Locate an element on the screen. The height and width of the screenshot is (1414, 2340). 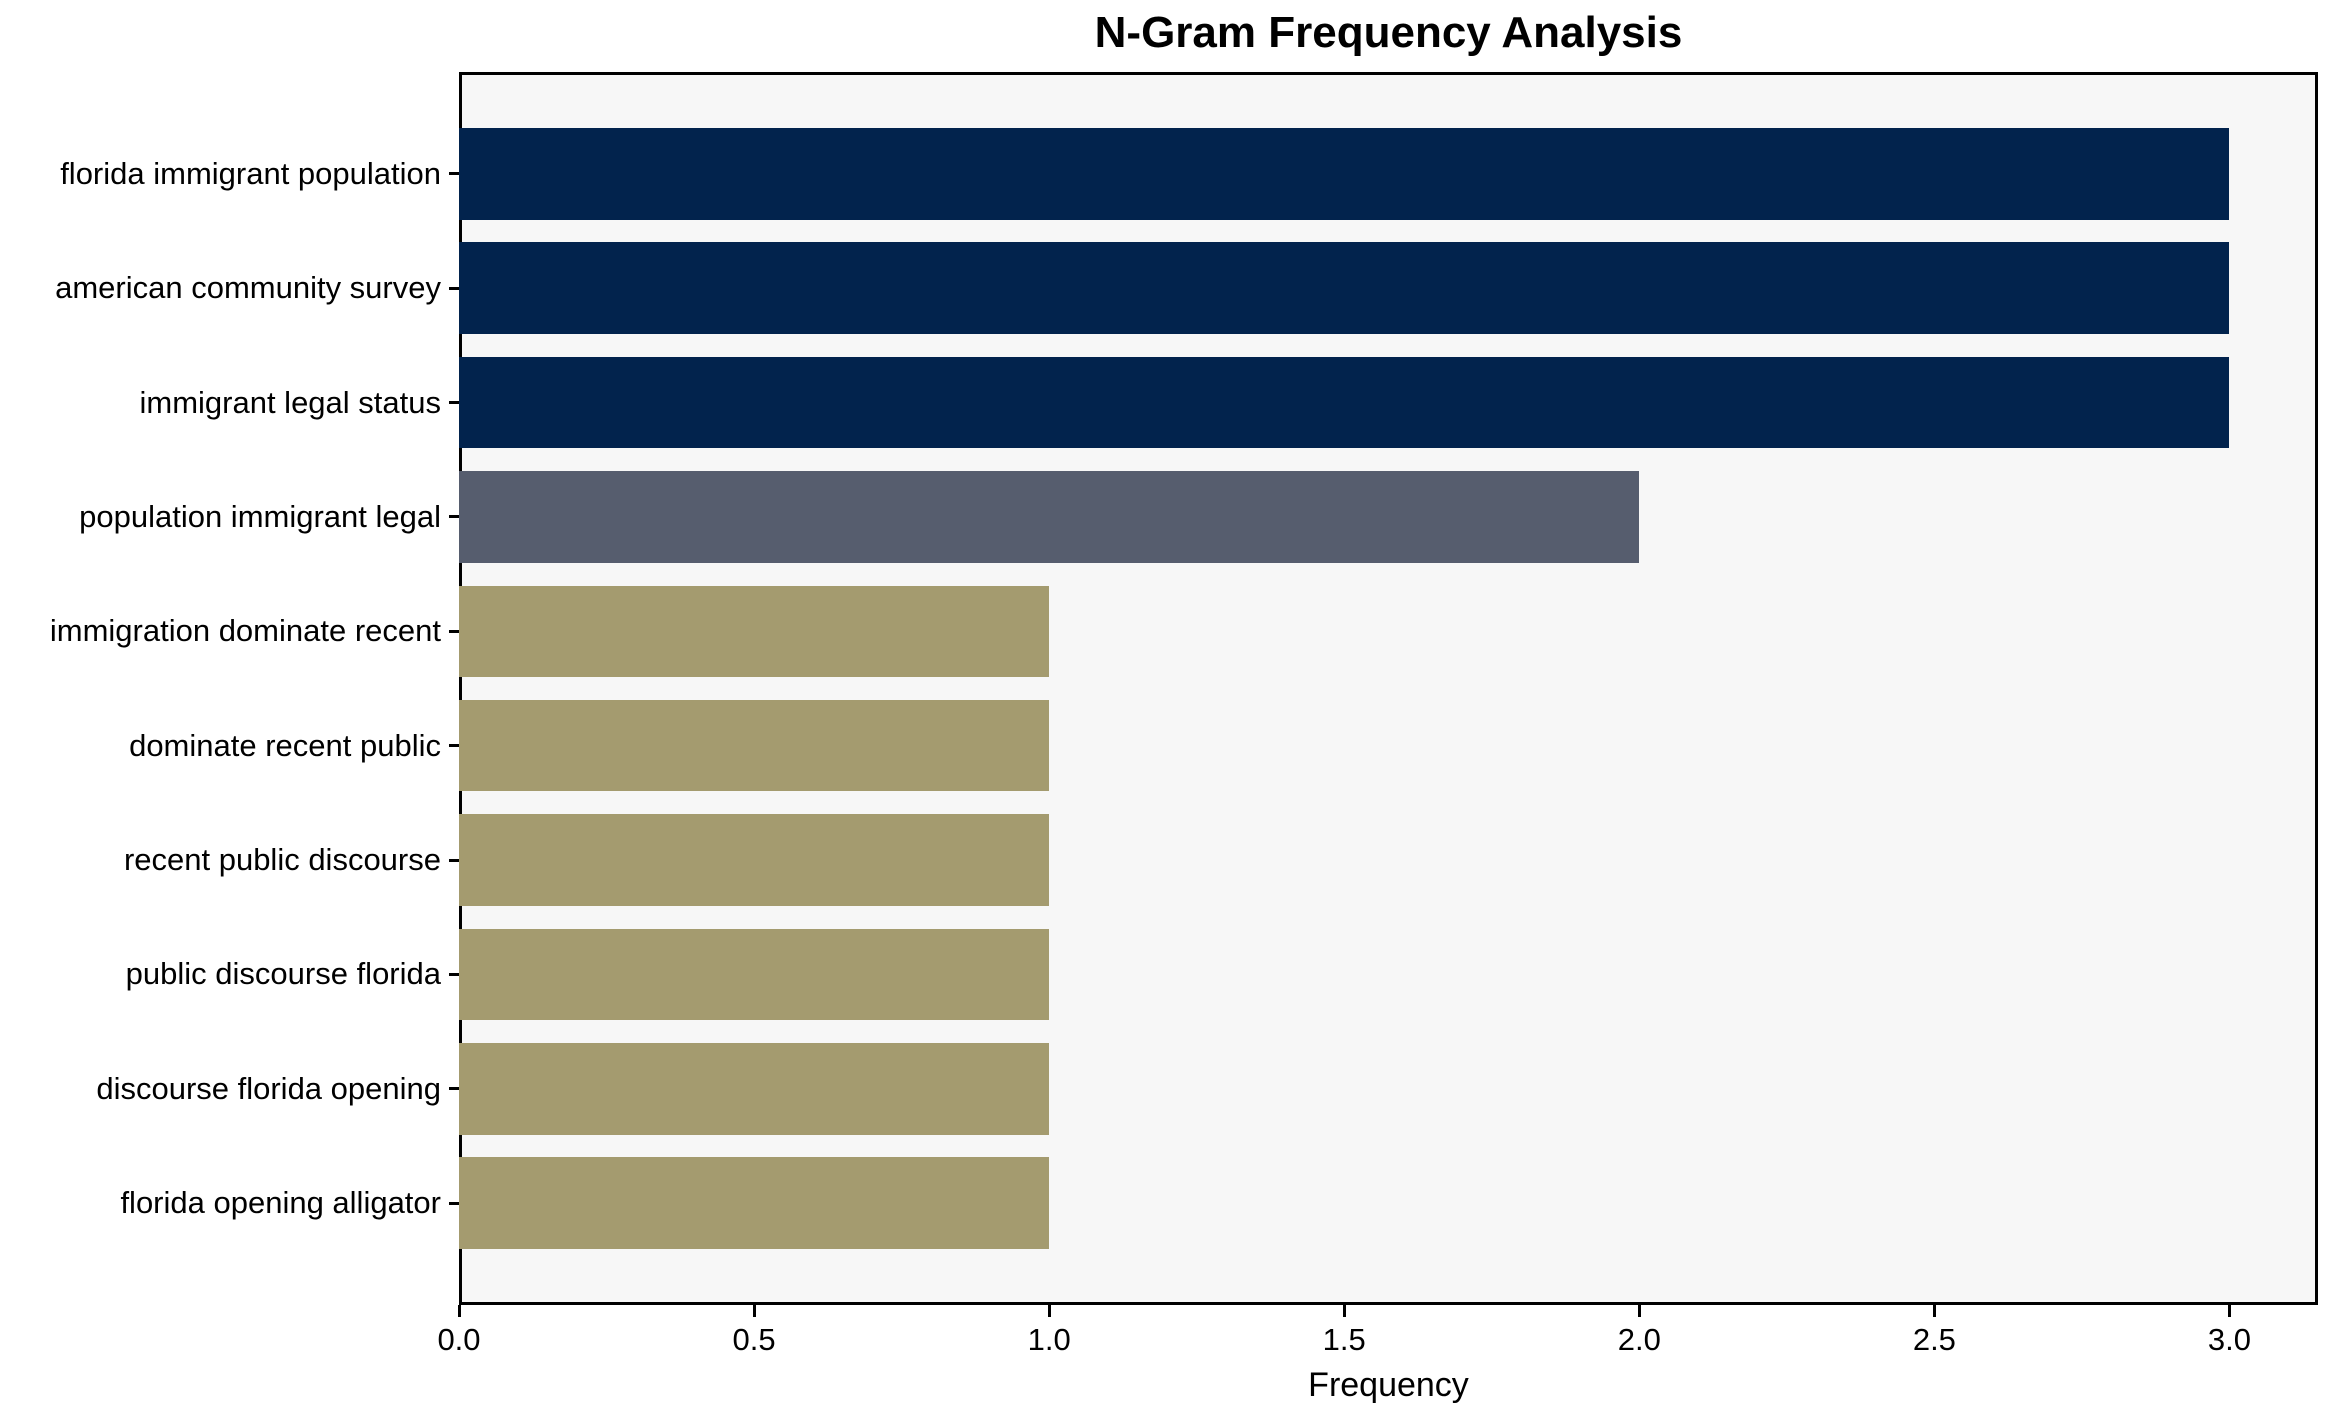
y-axis-tick-label: florida opening alligator is located at coordinates (280, 1203).